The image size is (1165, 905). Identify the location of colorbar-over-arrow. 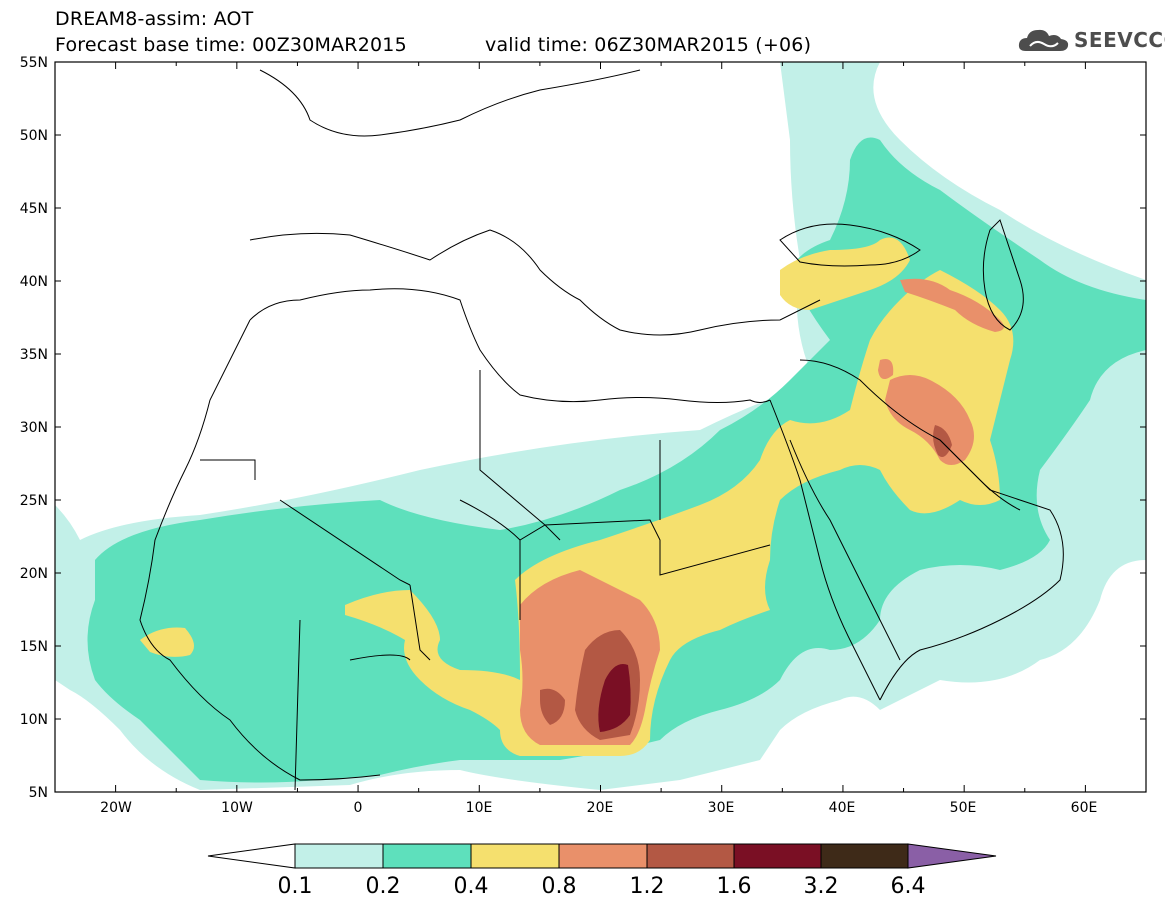
(952, 856).